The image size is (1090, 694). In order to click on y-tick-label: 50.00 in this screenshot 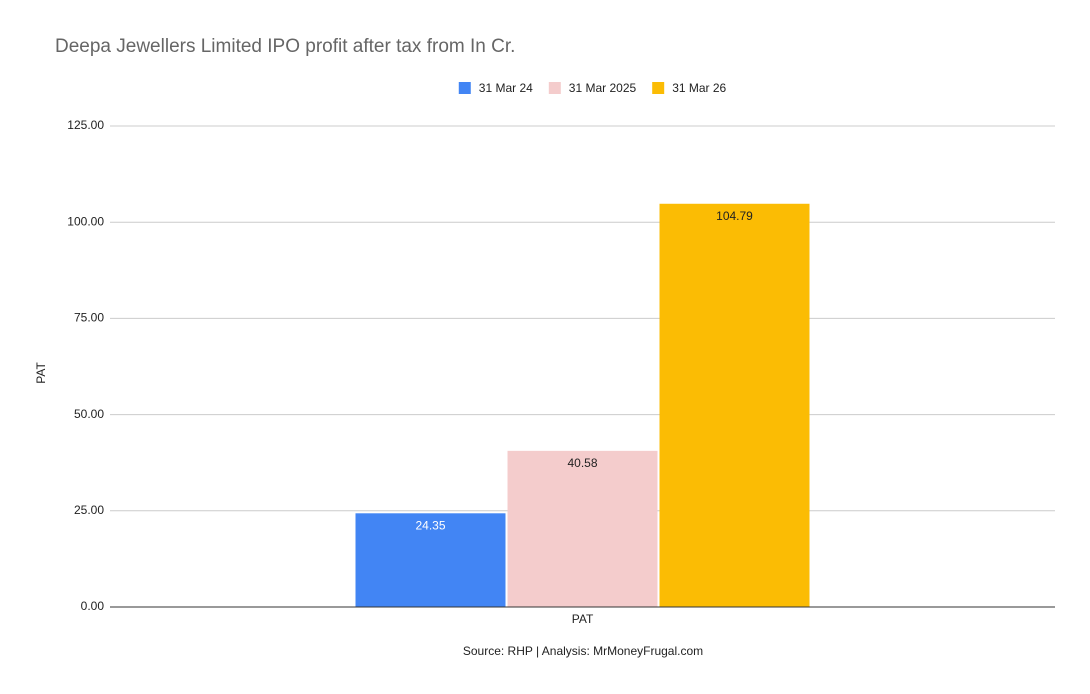, I will do `click(89, 414)`.